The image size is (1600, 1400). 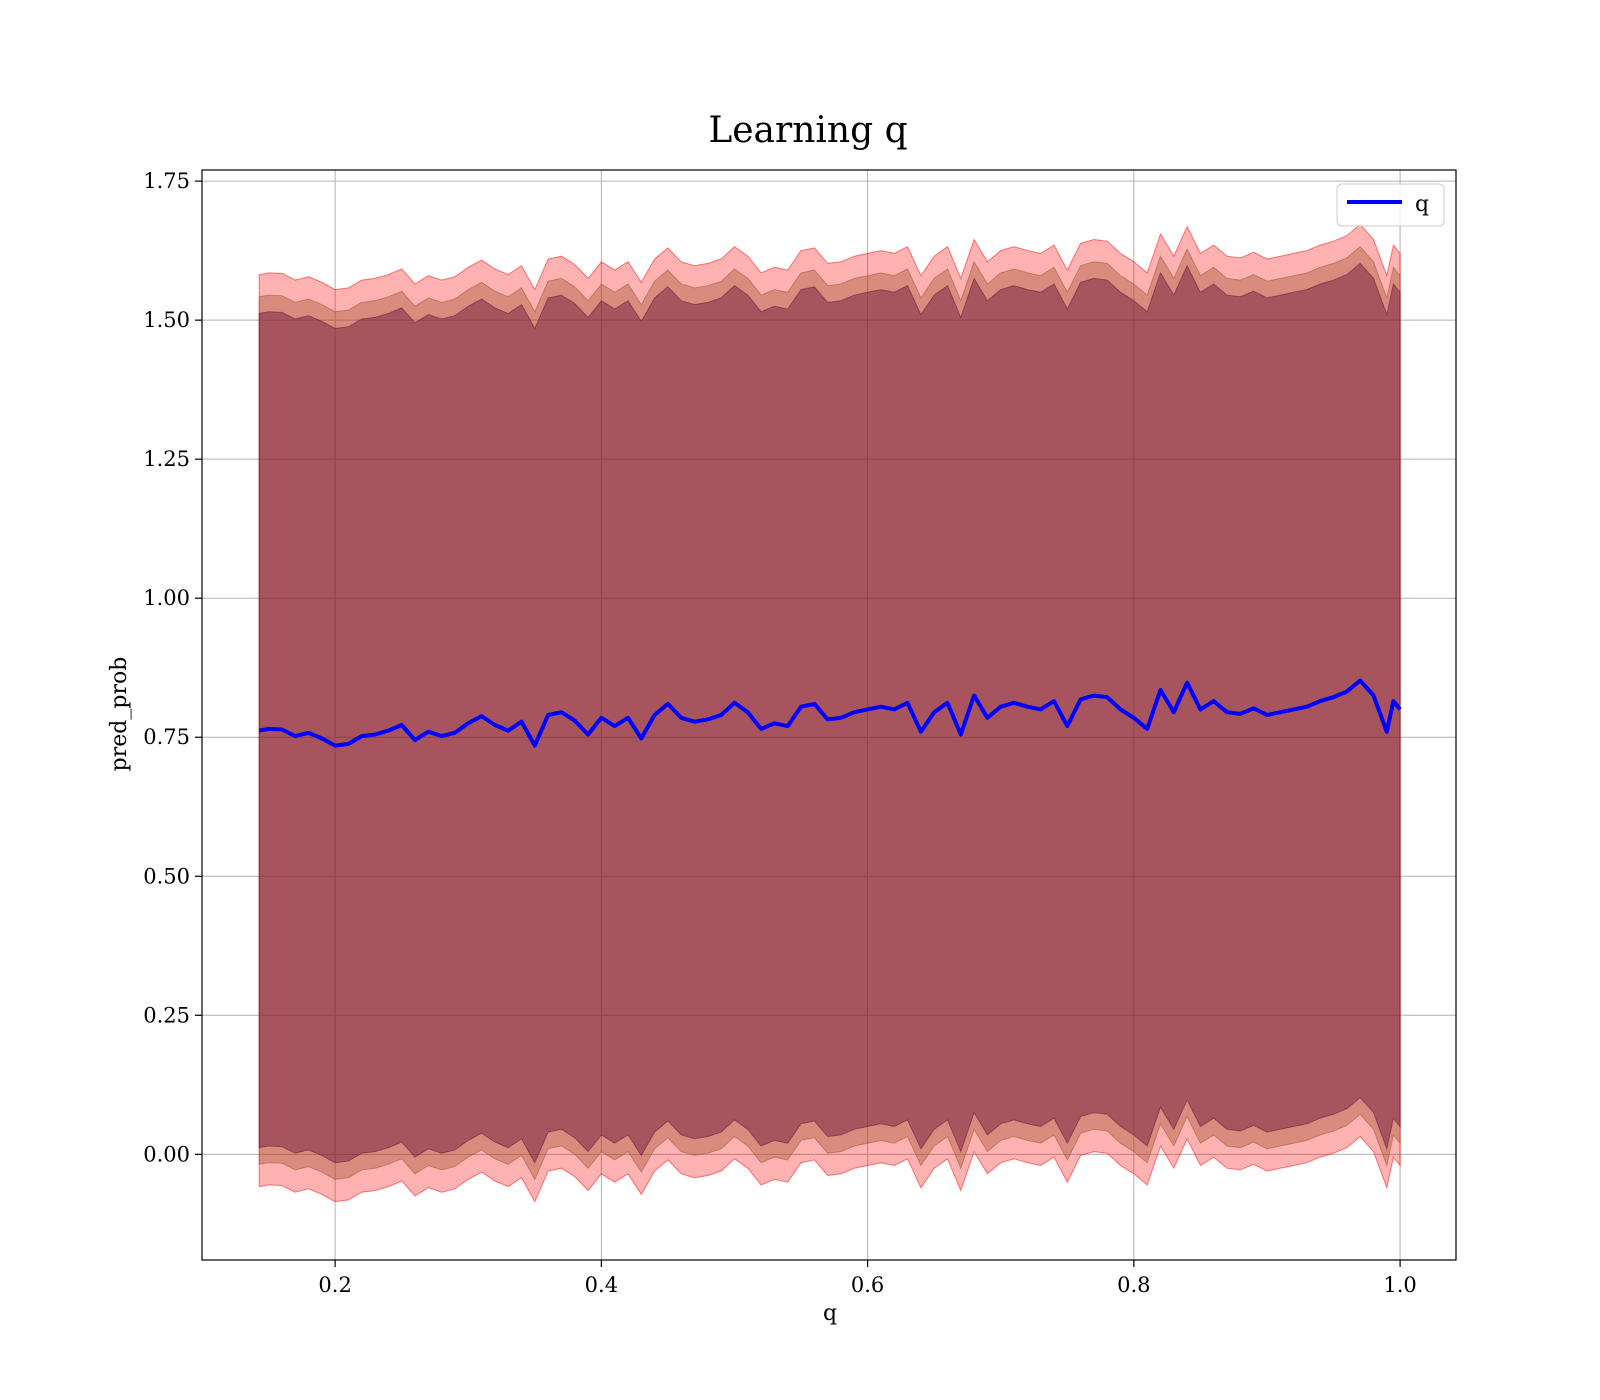 I want to click on x-tick-label: 0.2, so click(x=334, y=1285).